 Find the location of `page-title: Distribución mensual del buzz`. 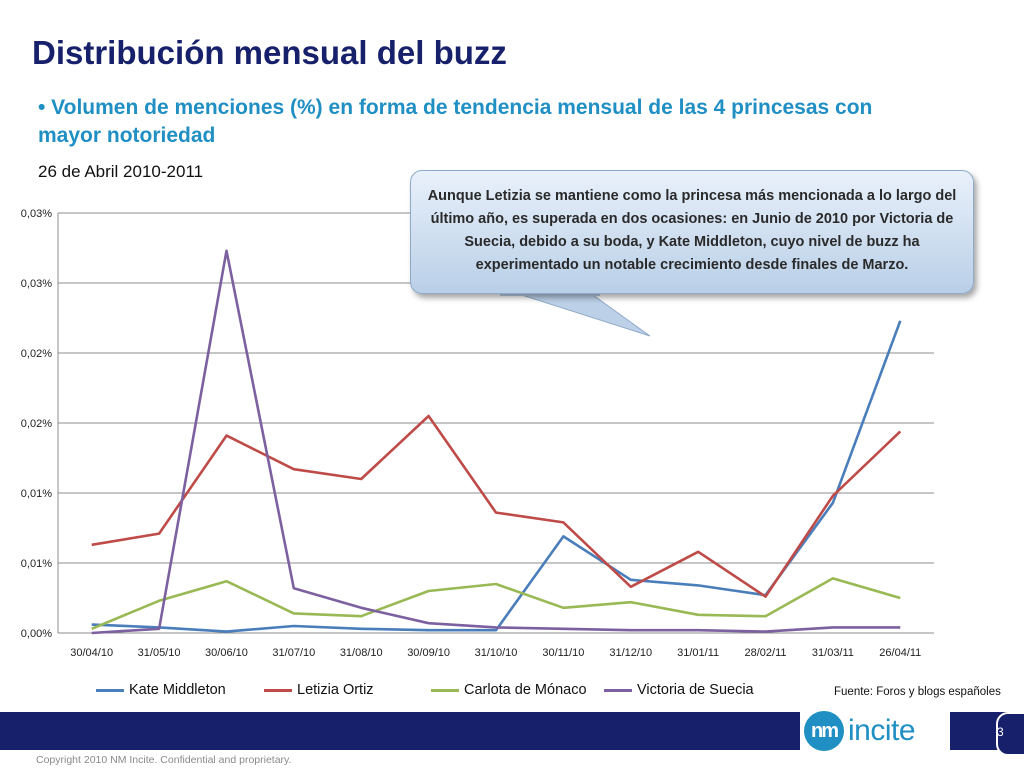

page-title: Distribución mensual del buzz is located at coordinates (269, 52).